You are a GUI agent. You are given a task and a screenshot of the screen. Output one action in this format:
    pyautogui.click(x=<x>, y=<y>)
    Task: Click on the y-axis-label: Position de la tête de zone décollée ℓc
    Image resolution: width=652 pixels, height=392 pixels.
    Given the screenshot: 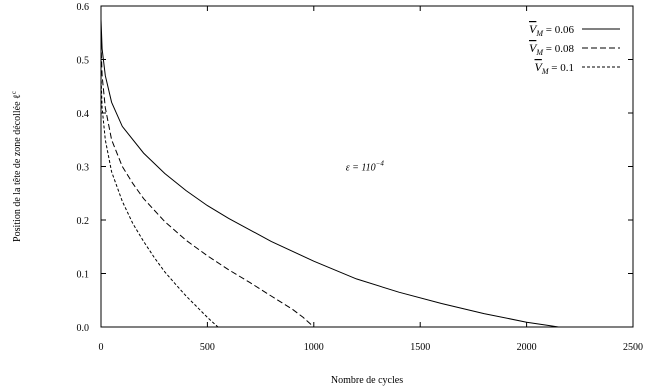 What is the action you would take?
    pyautogui.click(x=16, y=166)
    